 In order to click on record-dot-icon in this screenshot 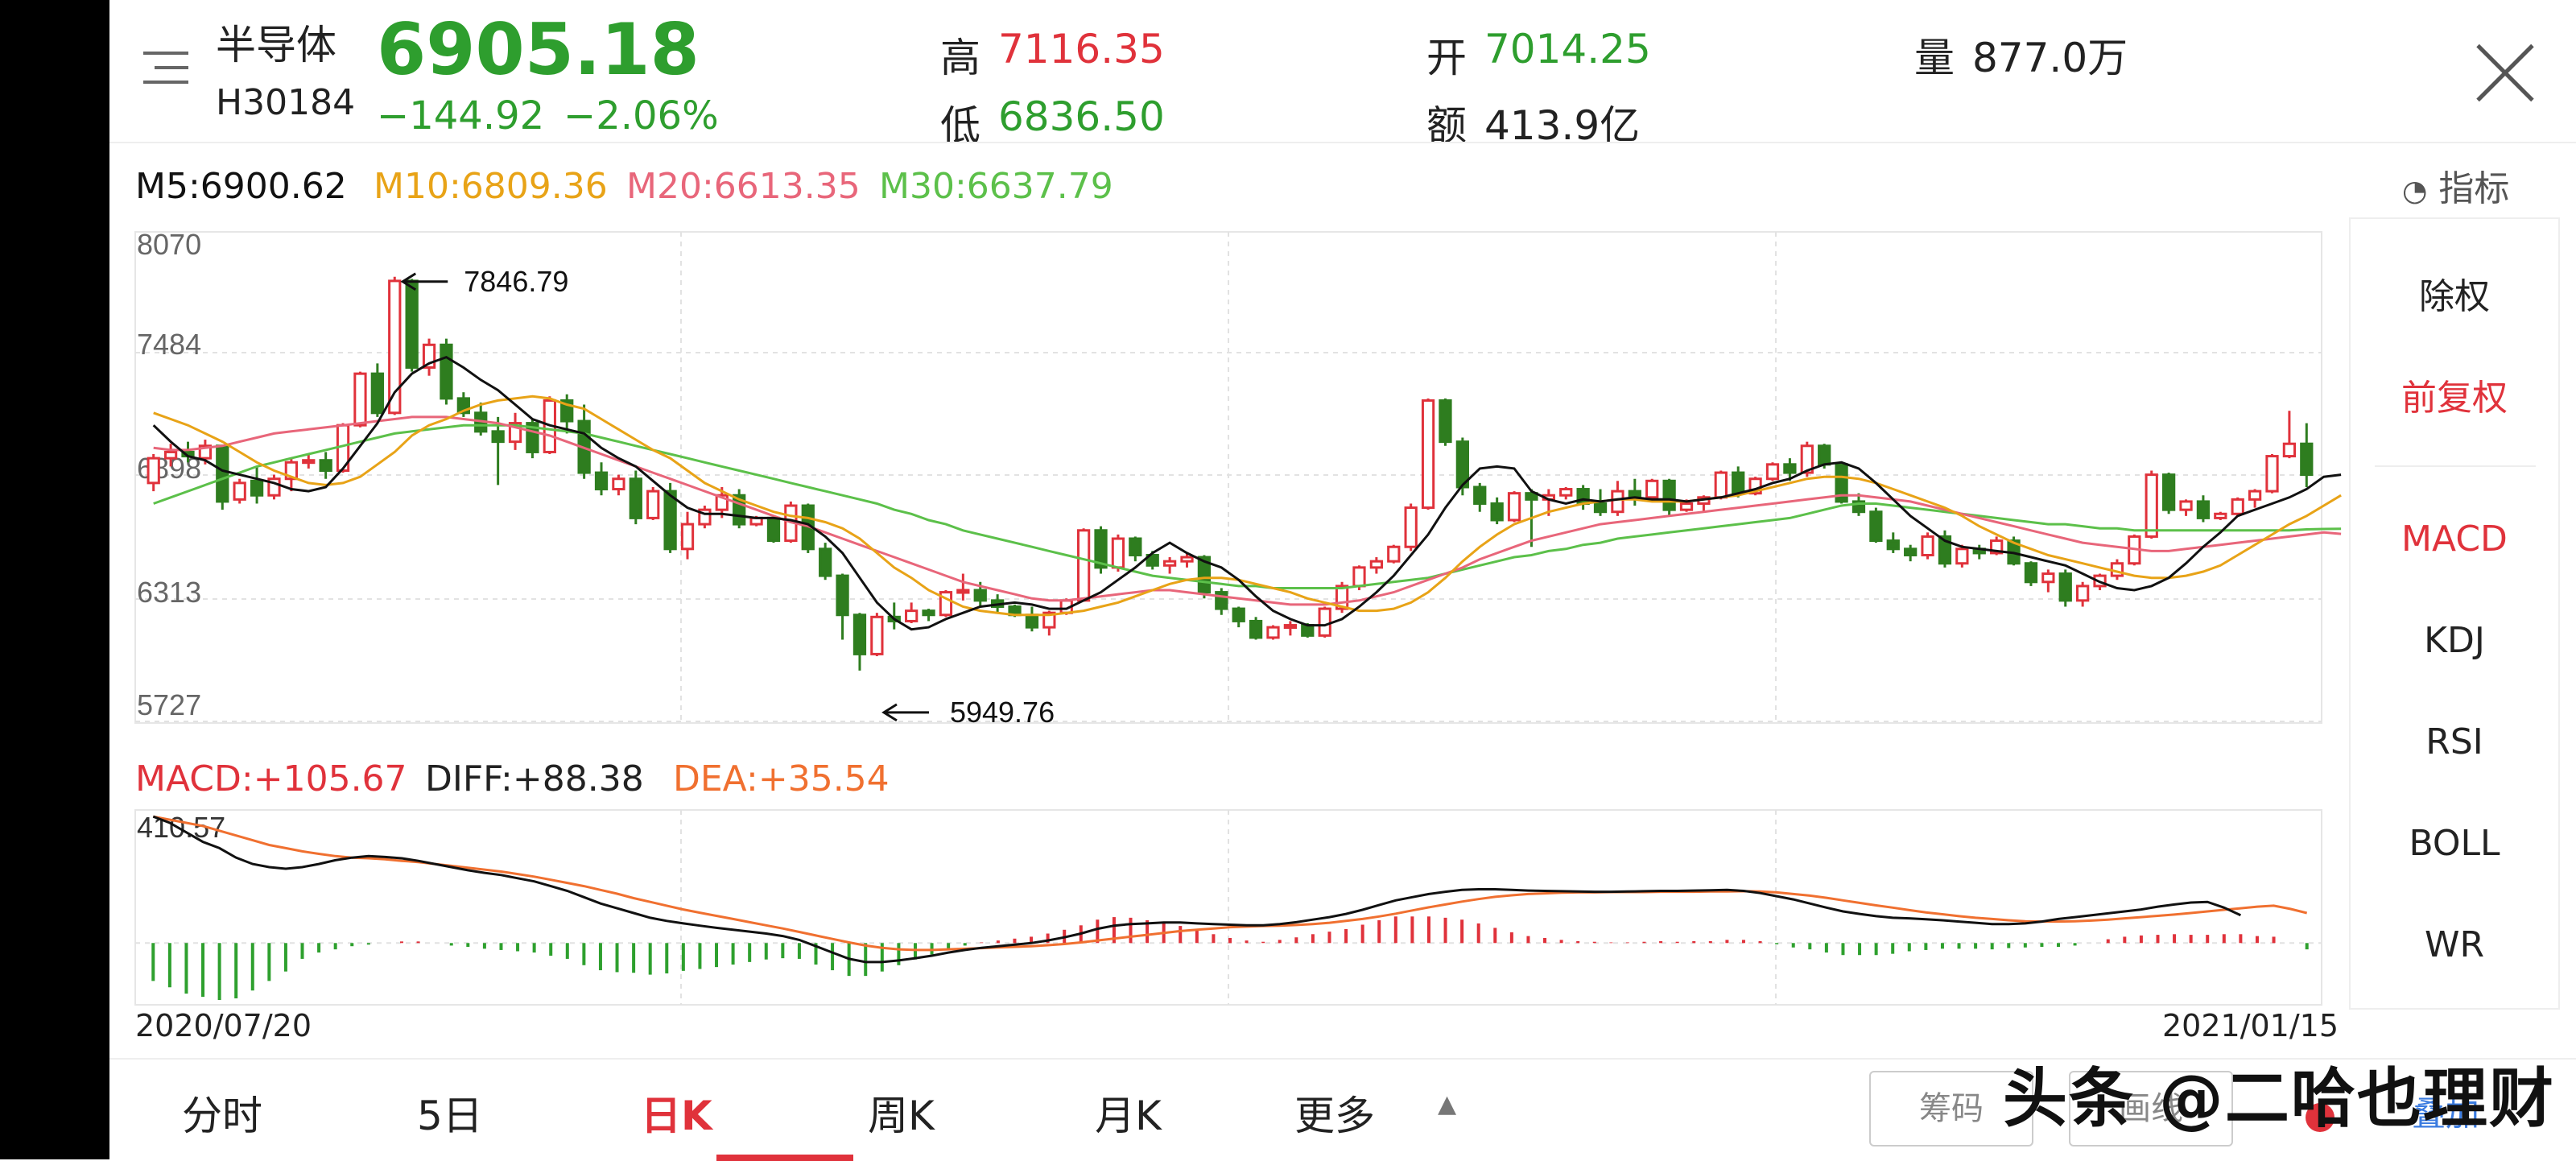, I will do `click(2320, 1118)`.